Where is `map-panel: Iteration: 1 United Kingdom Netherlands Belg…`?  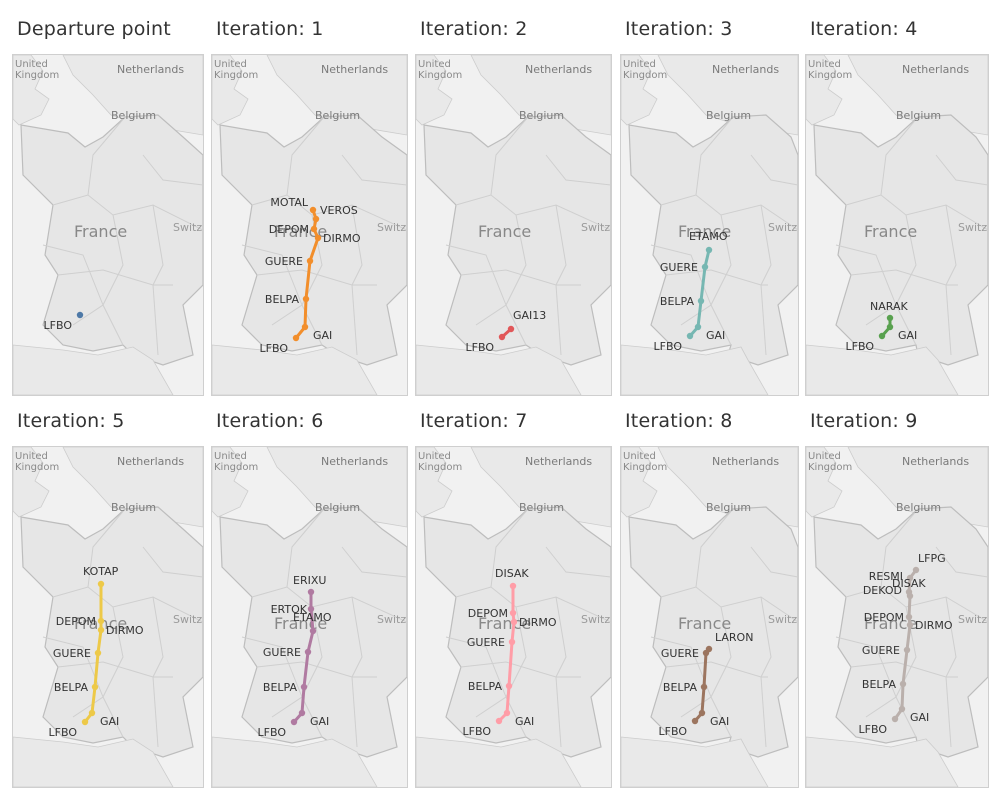
map-panel: Iteration: 1 United Kingdom Netherlands Belg… is located at coordinates (309, 207).